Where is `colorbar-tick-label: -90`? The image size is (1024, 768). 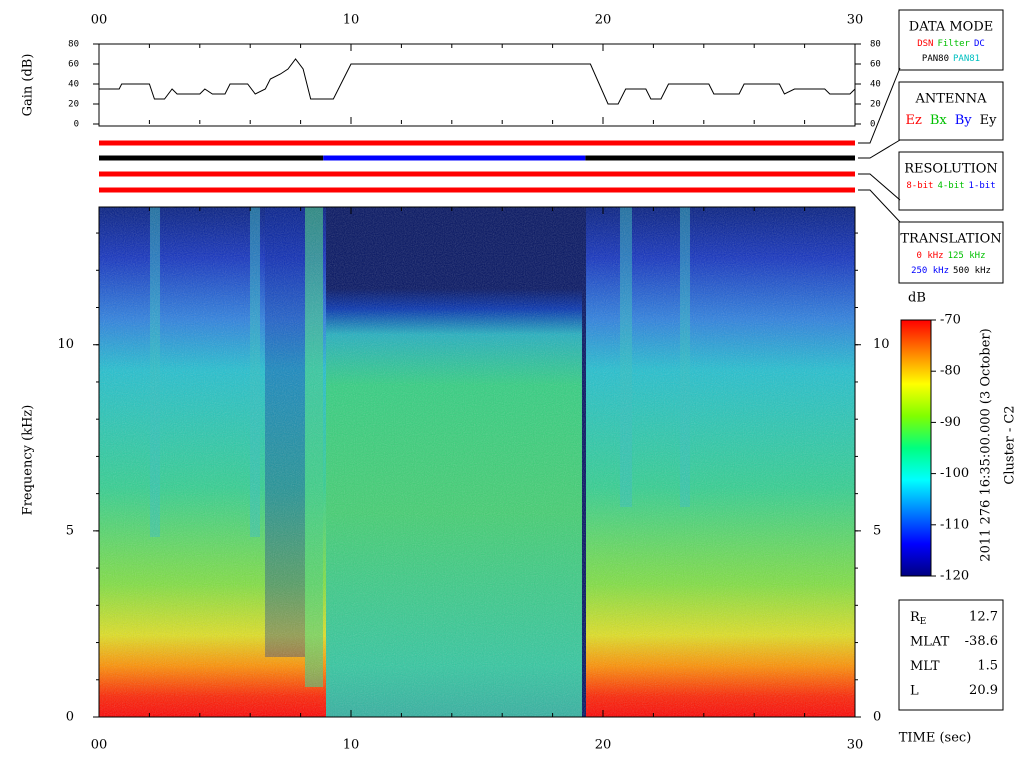
colorbar-tick-label: -90 is located at coordinates (950, 422).